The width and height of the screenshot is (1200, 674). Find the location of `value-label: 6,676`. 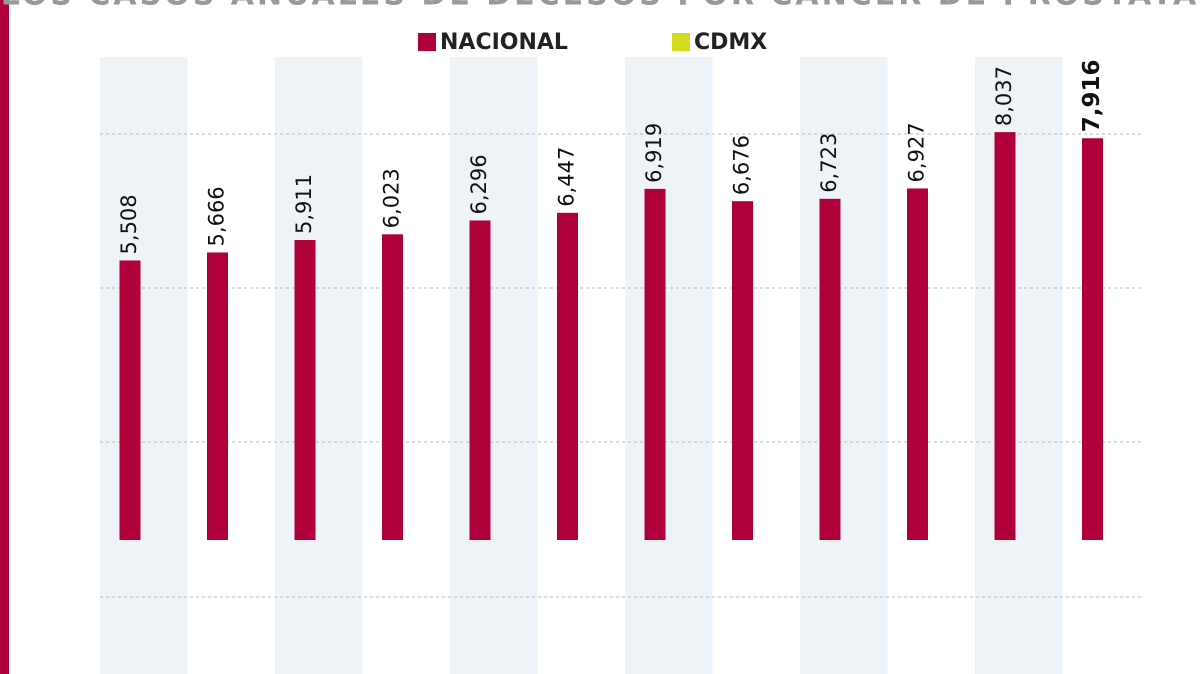

value-label: 6,676 is located at coordinates (742, 165).